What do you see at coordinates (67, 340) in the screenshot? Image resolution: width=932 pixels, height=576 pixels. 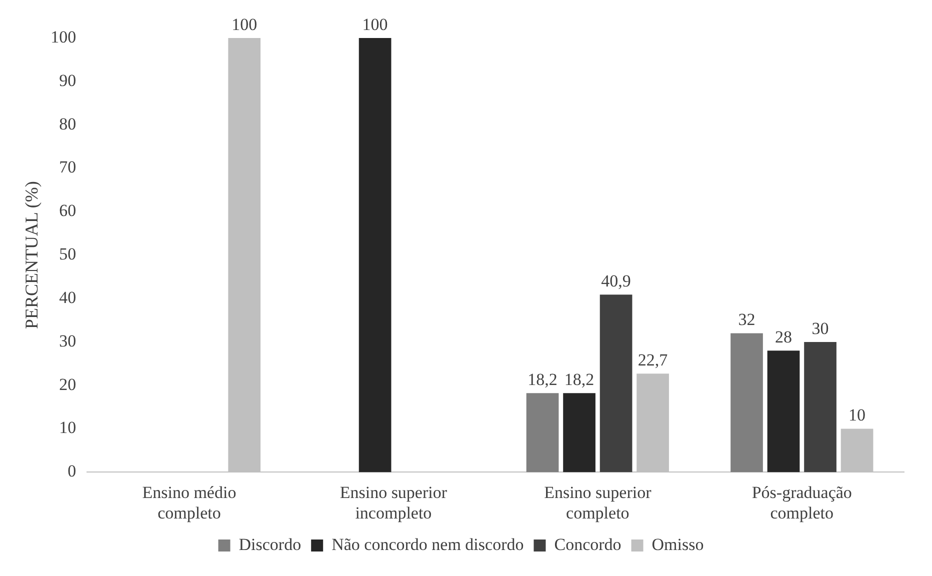 I see `y-tick-label: 30` at bounding box center [67, 340].